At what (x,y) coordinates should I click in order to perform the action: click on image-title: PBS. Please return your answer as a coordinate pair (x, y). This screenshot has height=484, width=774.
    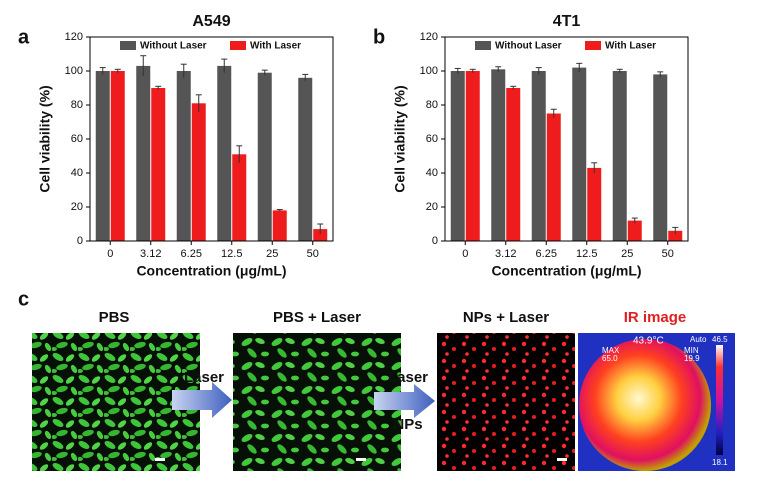
    Looking at the image, I should click on (114, 317).